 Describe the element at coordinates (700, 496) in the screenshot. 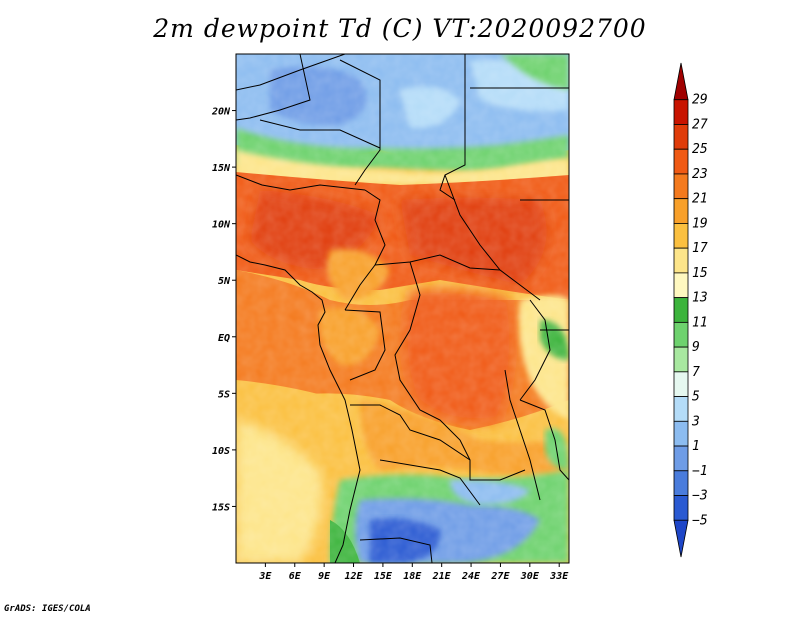

I see `colorbar-label: −3` at that location.